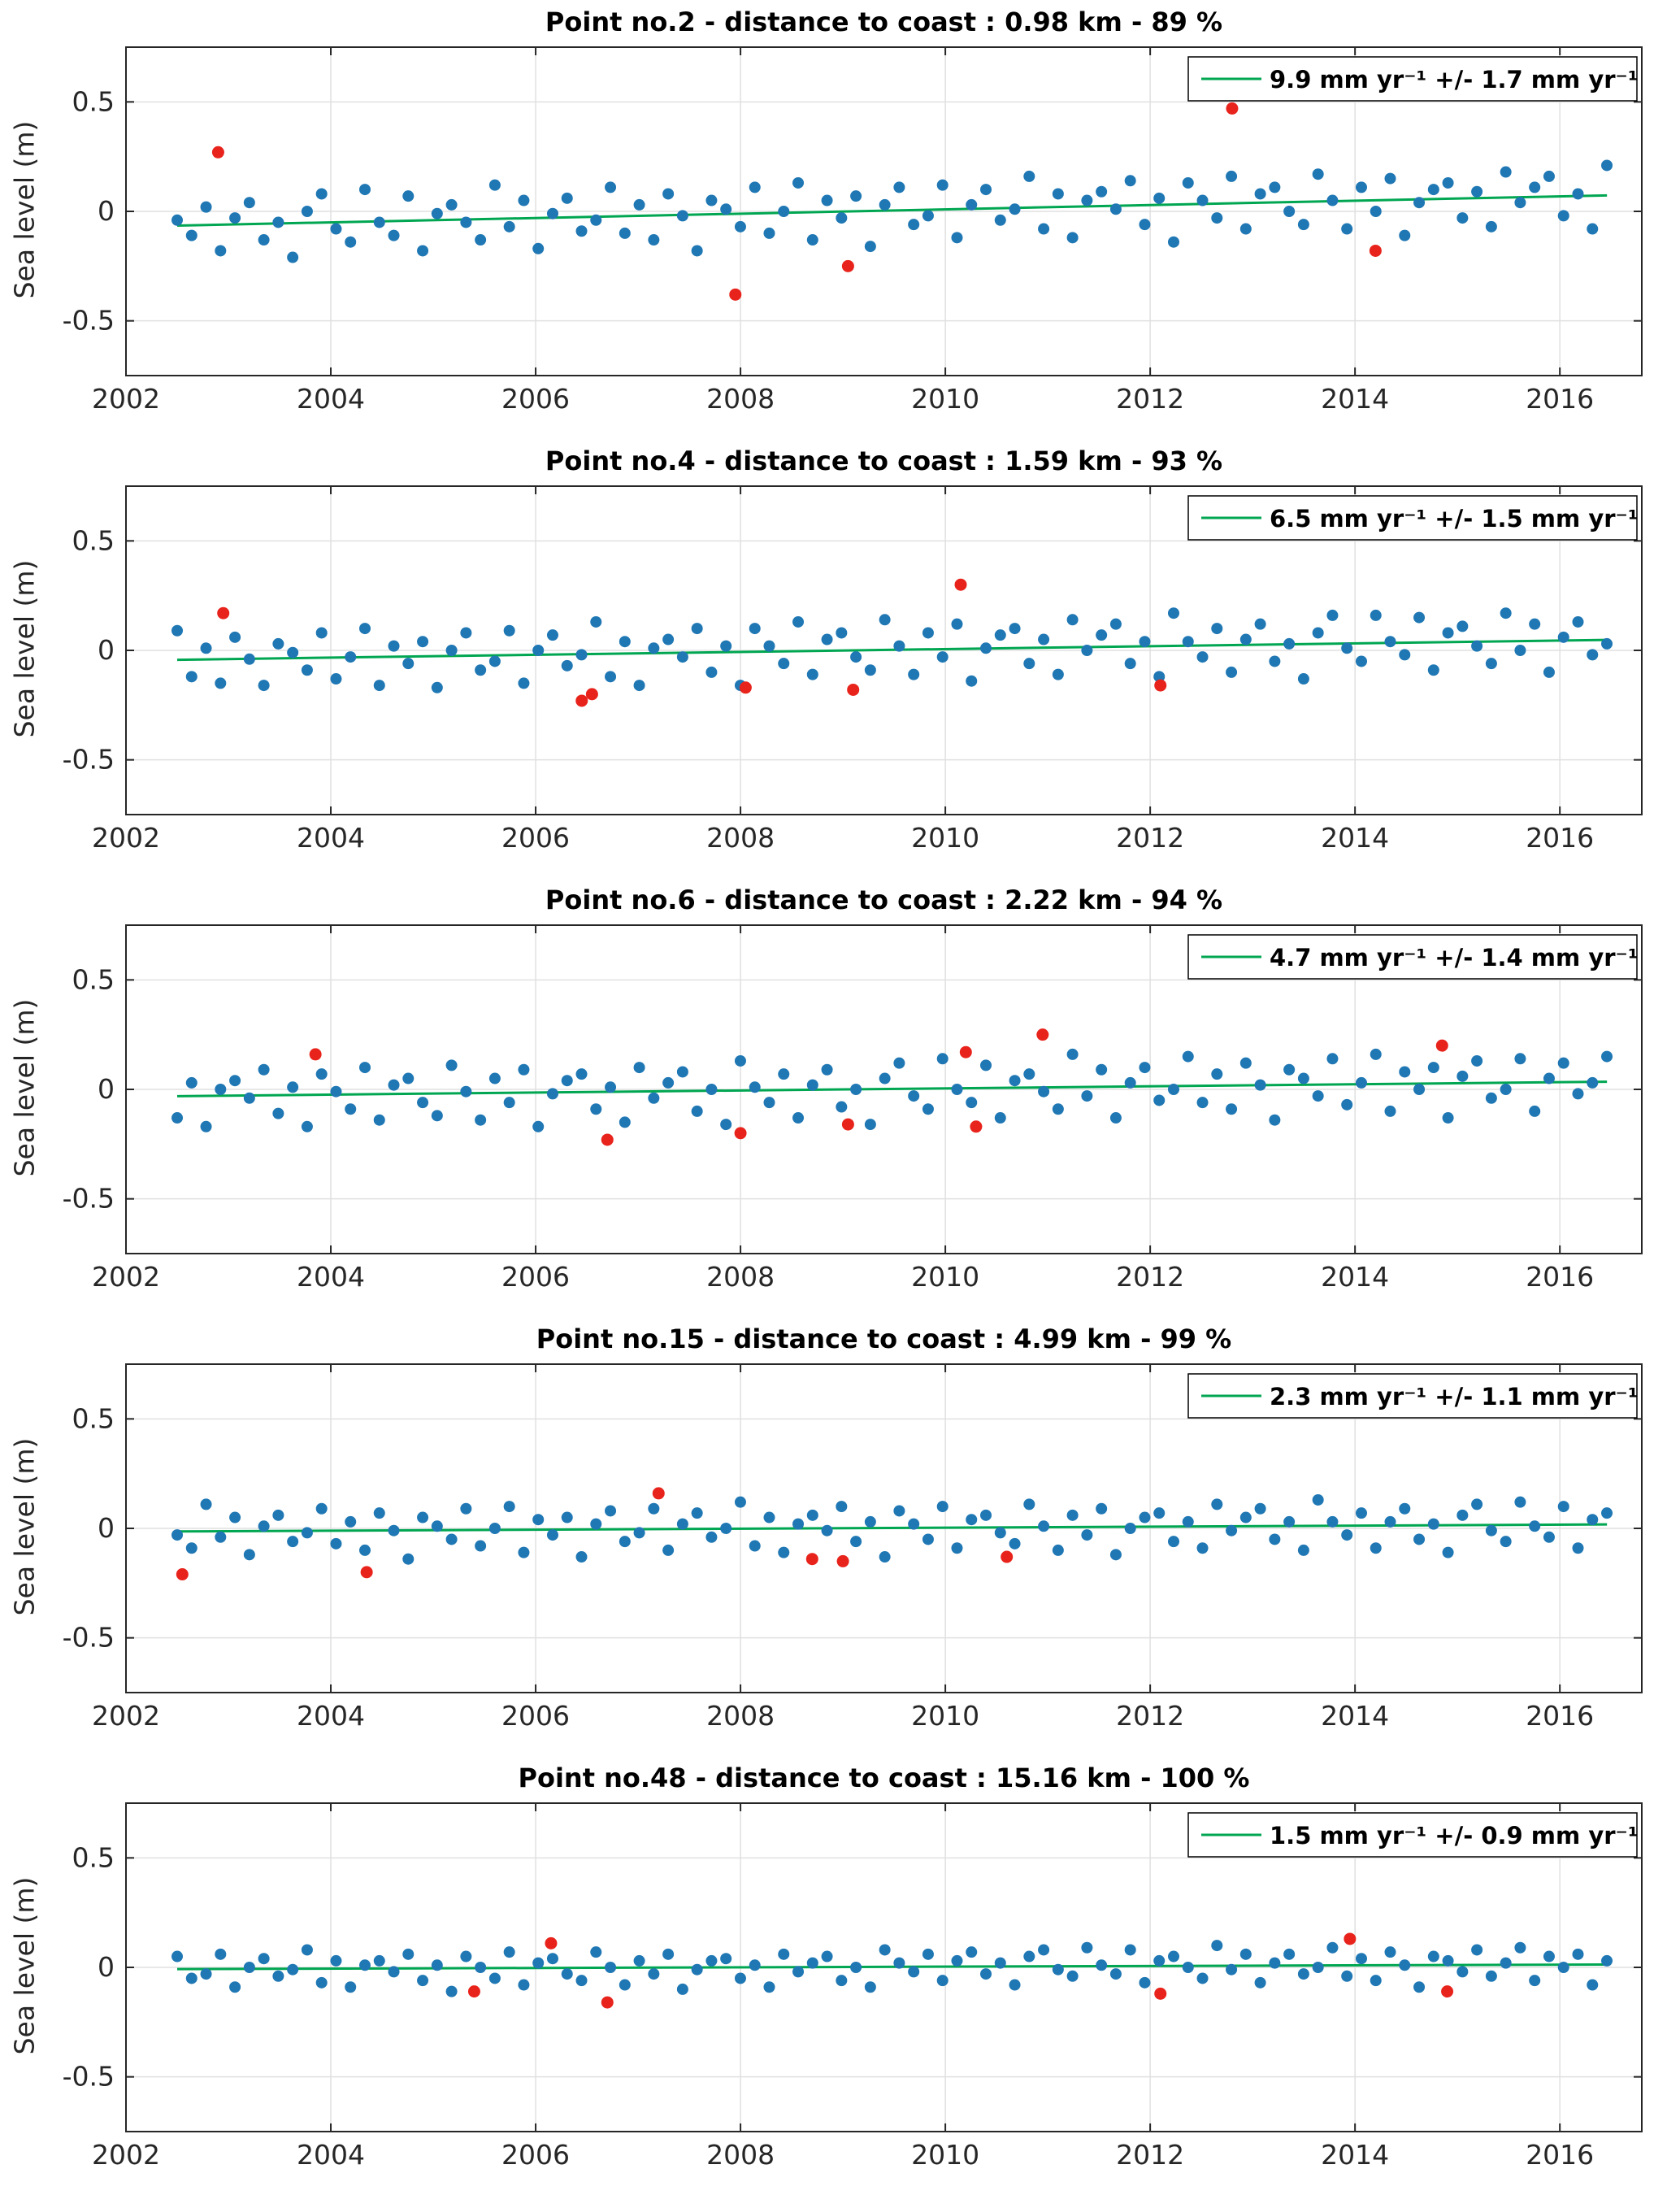 The image size is (1680, 2195). Describe the element at coordinates (1150, 399) in the screenshot. I see `x-tick-label: 2012` at that location.